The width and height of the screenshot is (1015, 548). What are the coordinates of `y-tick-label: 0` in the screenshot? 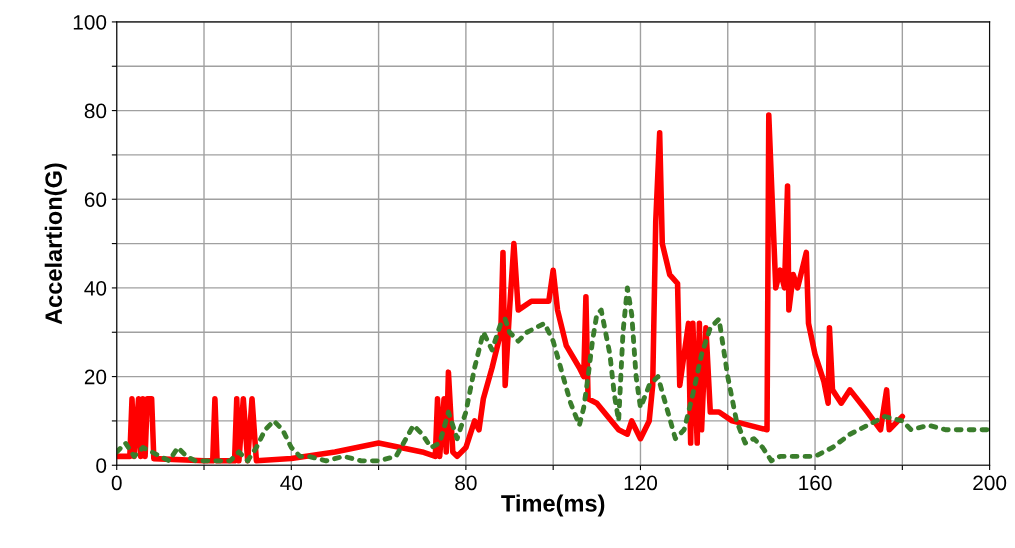 It's located at (101, 466).